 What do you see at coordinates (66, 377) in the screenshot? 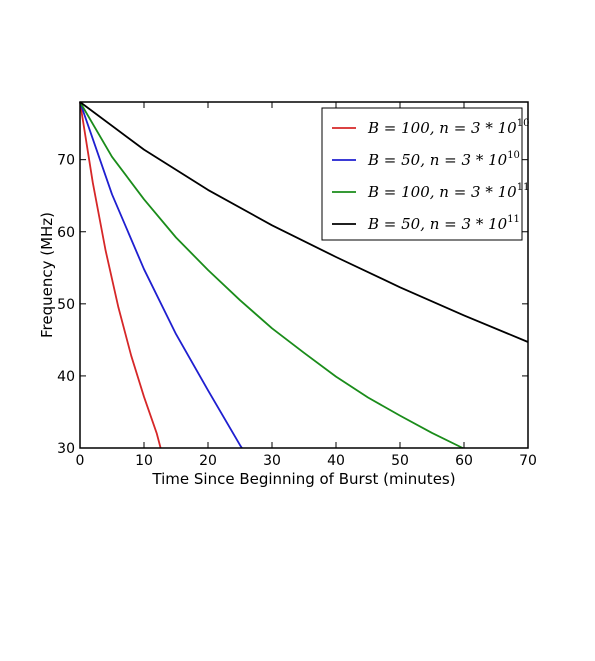
I see `y-tick-label: 40` at bounding box center [66, 377].